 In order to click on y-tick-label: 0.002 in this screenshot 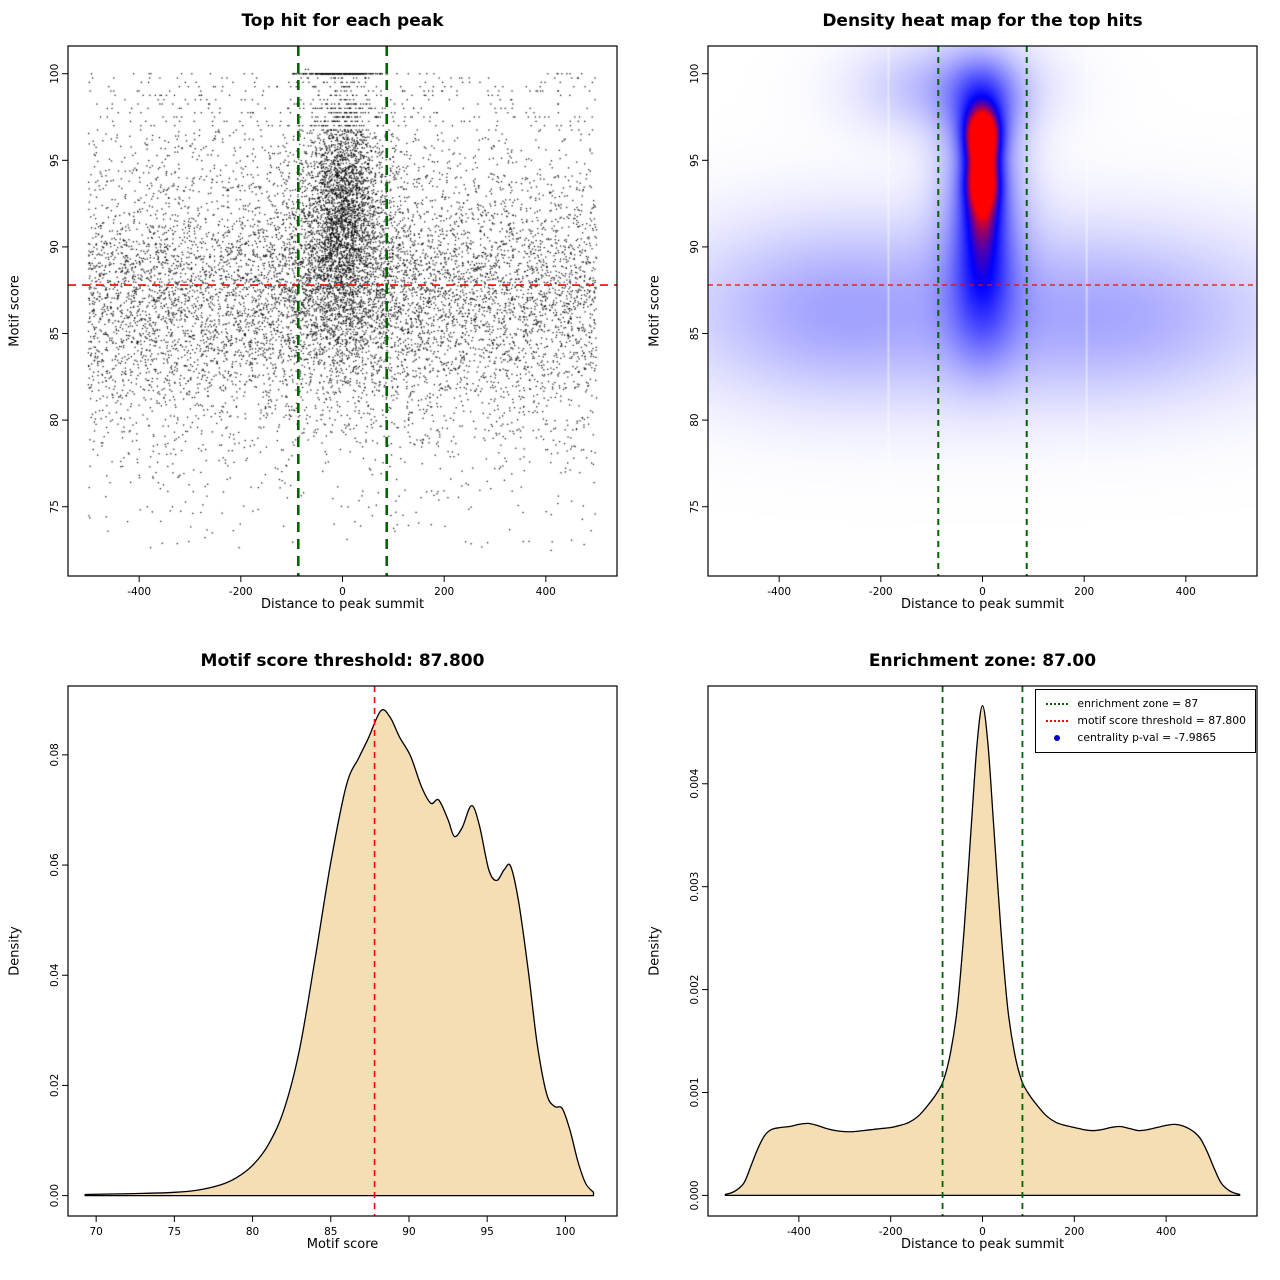, I will do `click(695, 990)`.